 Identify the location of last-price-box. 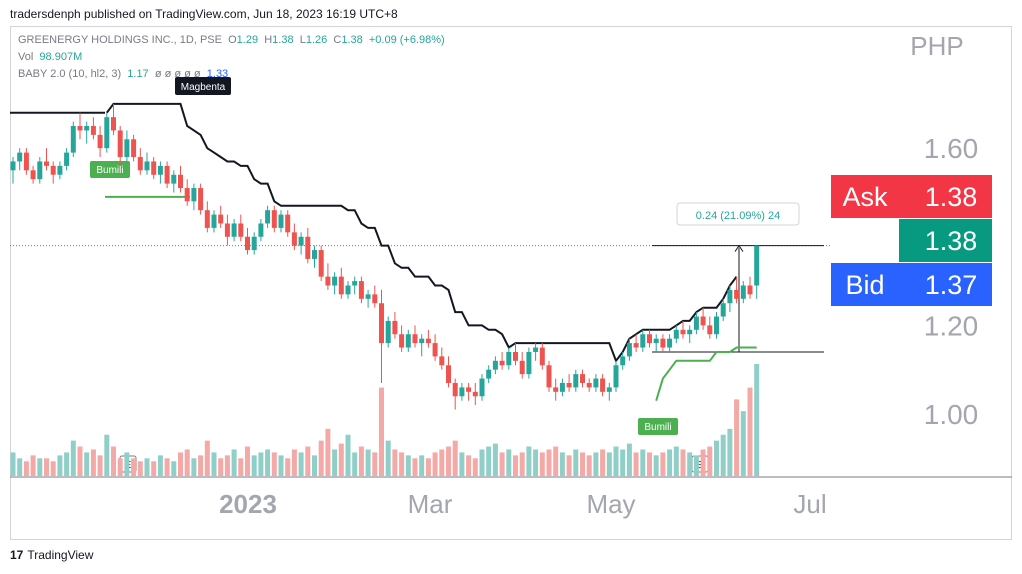
(945, 240).